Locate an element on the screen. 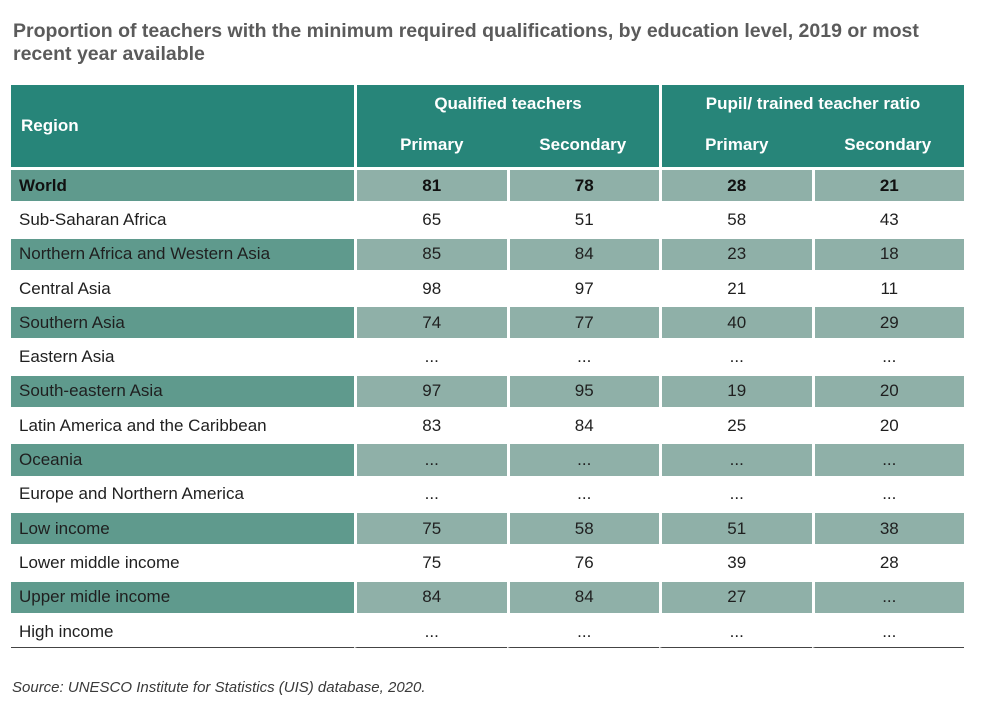 The height and width of the screenshot is (709, 981). table-row: Northern Africa and Western Asia 85 84 23 18 is located at coordinates (488, 252).